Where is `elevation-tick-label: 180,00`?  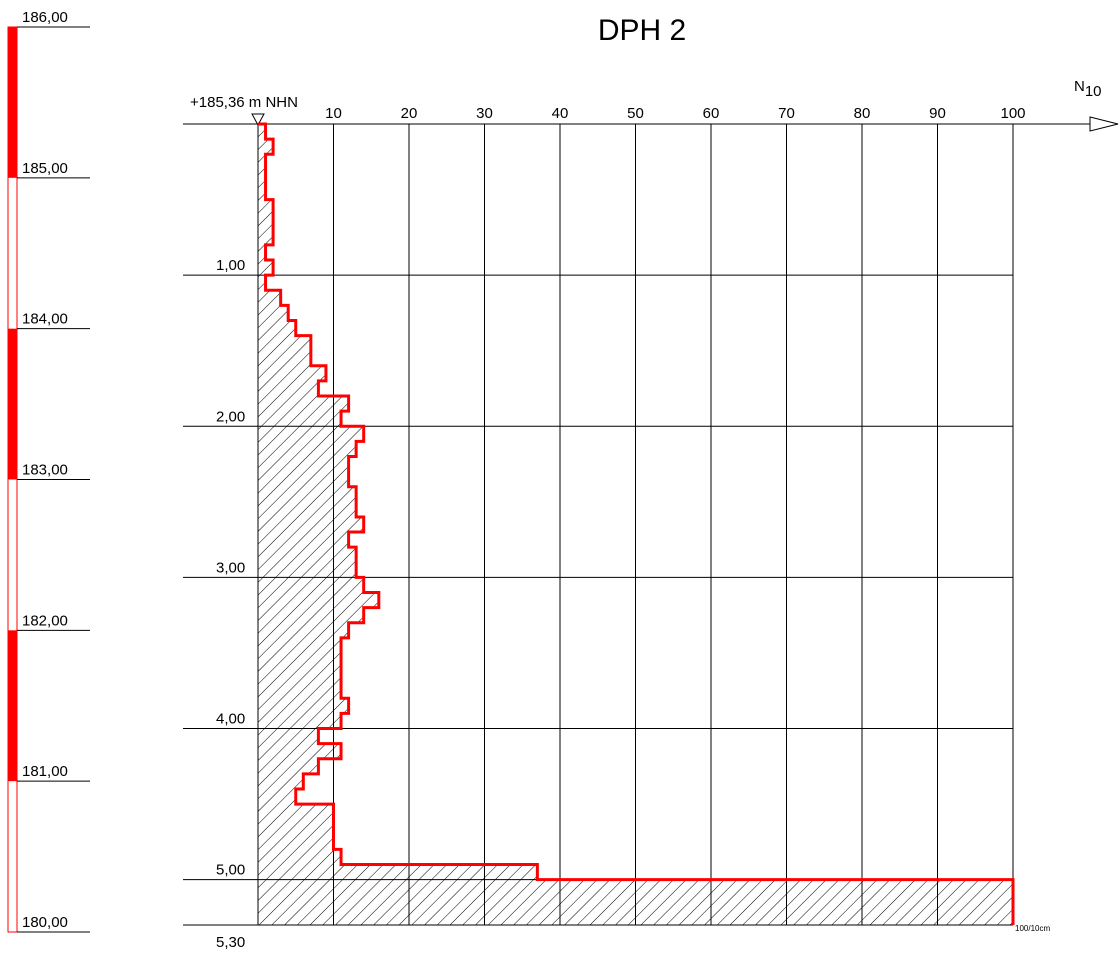
elevation-tick-label: 180,00 is located at coordinates (45, 922).